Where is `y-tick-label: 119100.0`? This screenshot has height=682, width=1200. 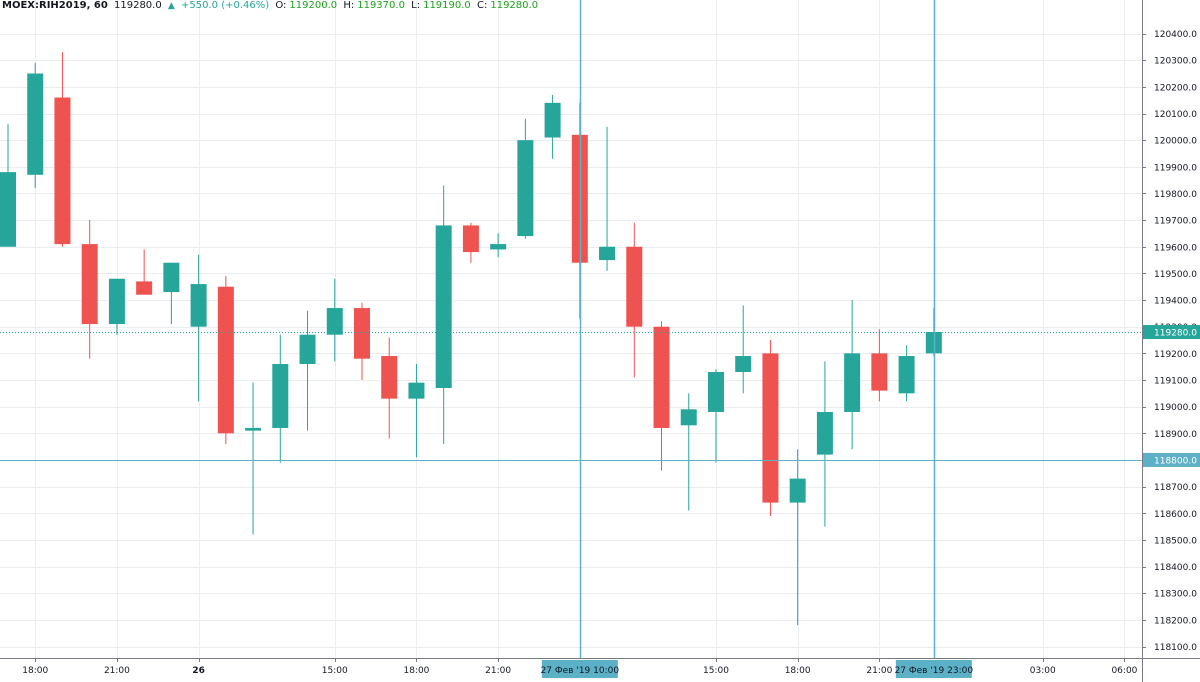
y-tick-label: 119100.0 is located at coordinates (1175, 382).